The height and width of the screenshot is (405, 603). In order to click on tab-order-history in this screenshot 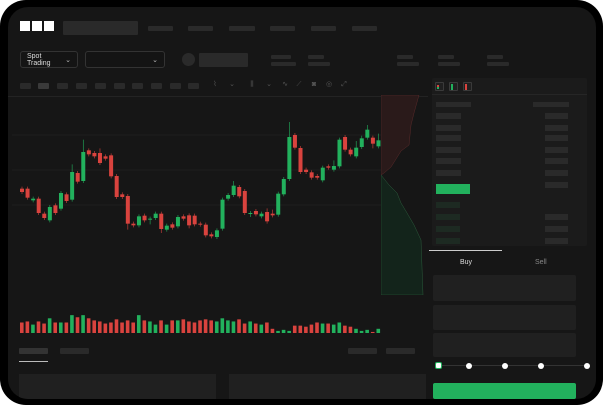, I will do `click(74, 351)`.